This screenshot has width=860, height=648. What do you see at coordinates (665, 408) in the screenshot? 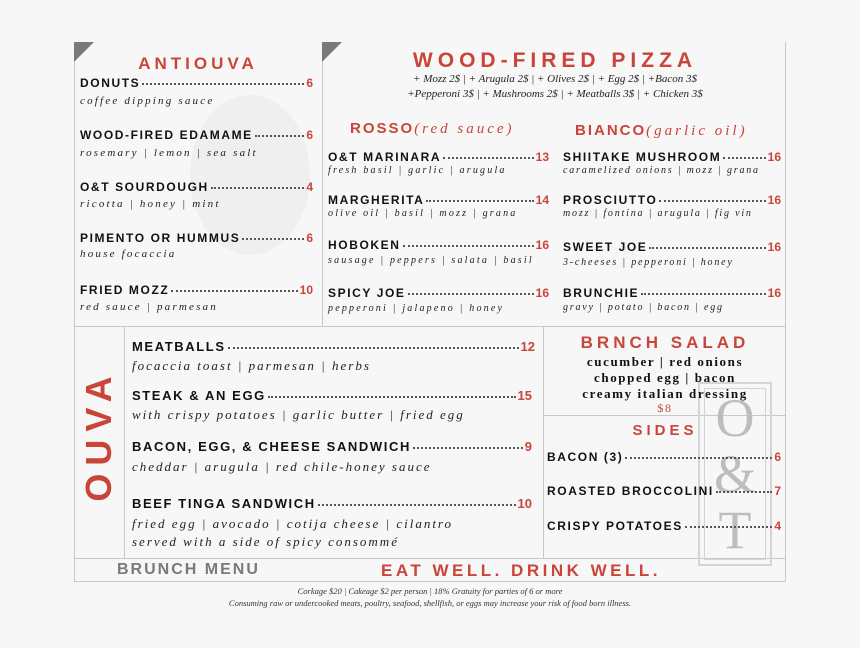
I see `salad-price: $8` at bounding box center [665, 408].